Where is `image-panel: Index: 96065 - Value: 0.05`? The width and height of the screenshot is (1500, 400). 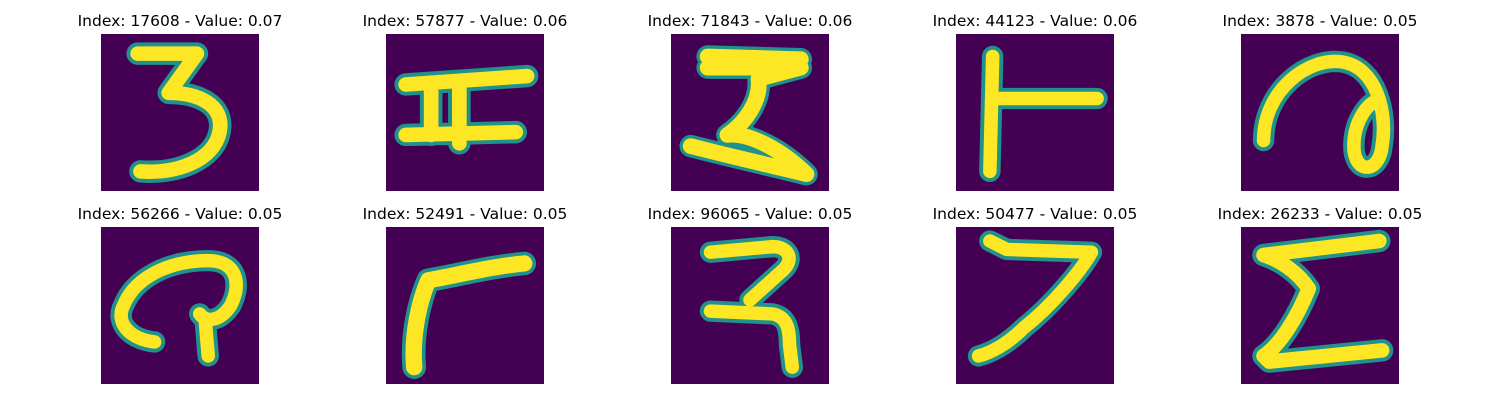 image-panel: Index: 96065 - Value: 0.05 is located at coordinates (750, 294).